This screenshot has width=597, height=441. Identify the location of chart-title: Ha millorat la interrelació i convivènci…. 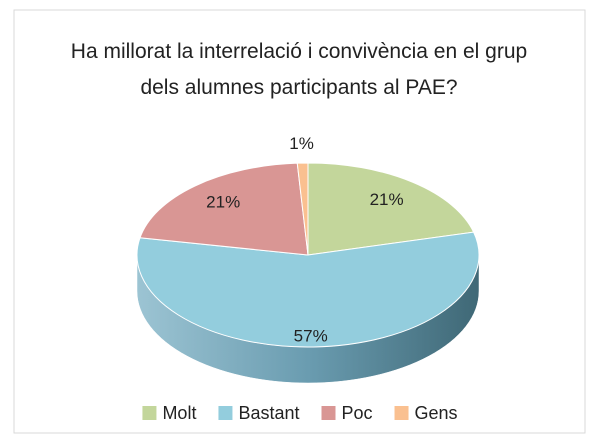
(299, 69).